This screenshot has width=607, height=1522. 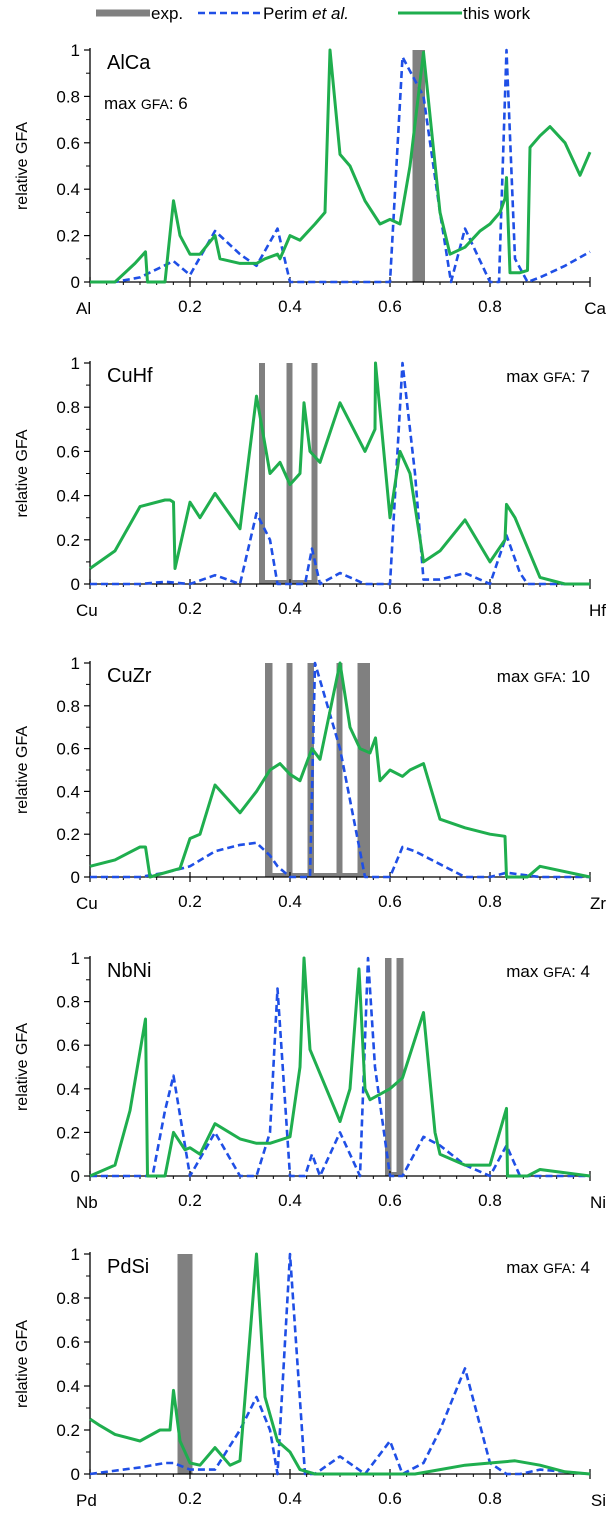 What do you see at coordinates (129, 63) in the screenshot?
I see `panel-label: AlCa` at bounding box center [129, 63].